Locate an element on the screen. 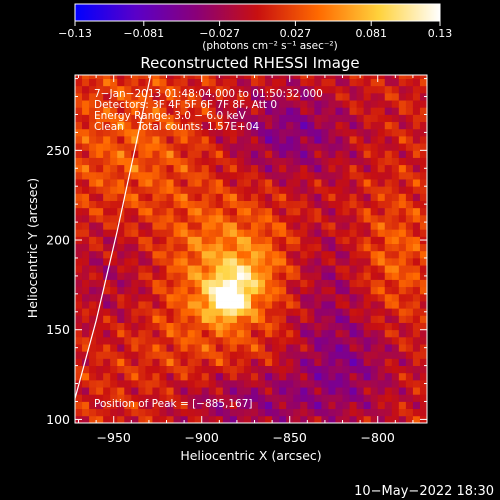 This screenshot has height=500, width=500. colorbar-tick-label: 0.081 is located at coordinates (371, 33).